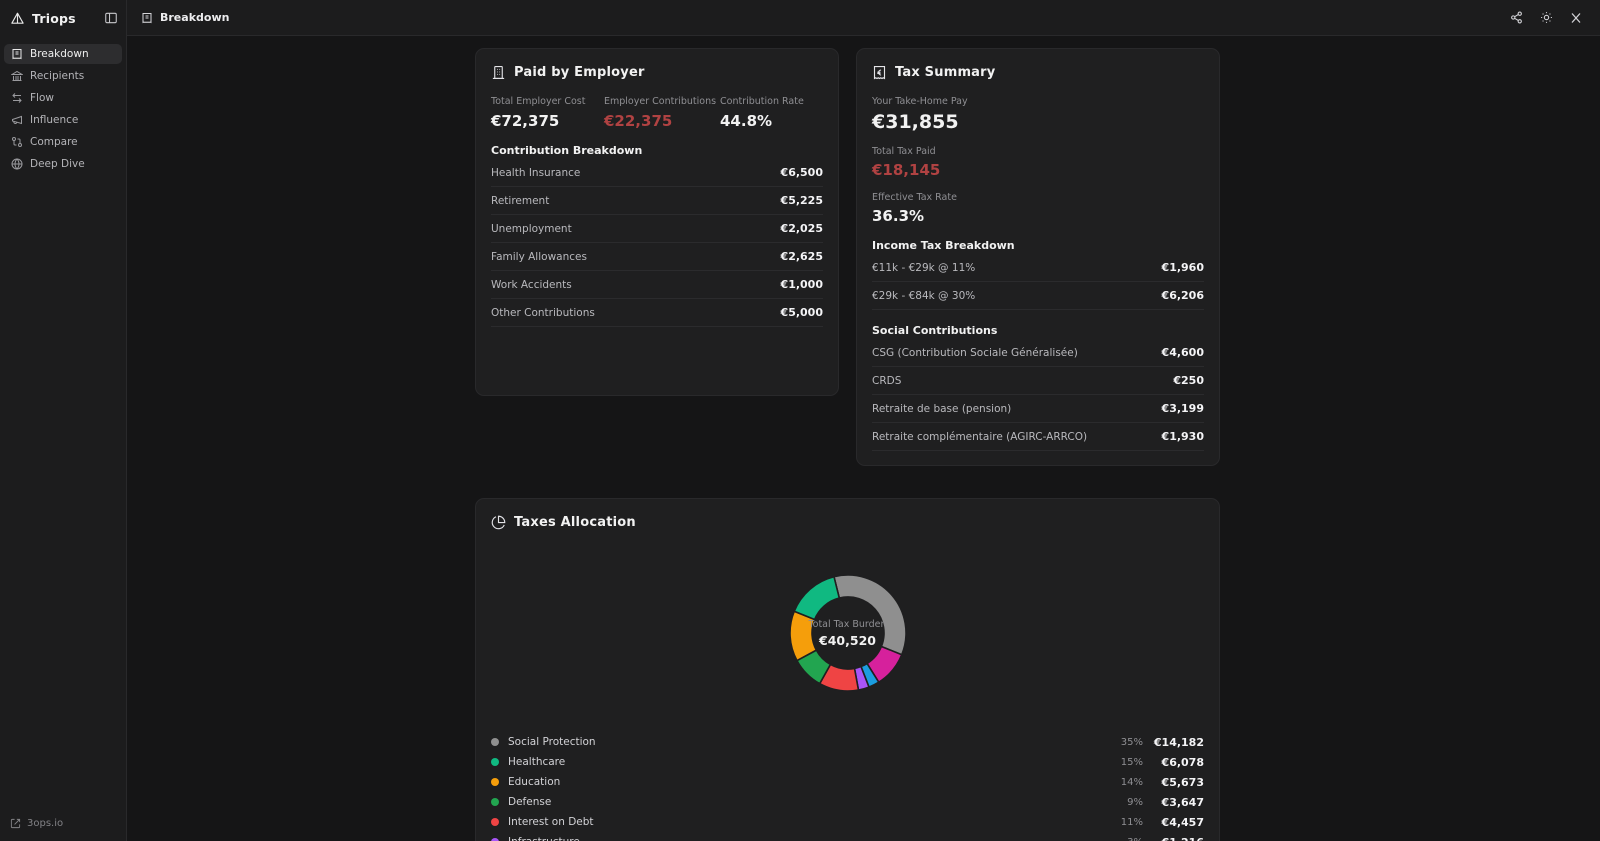 Image resolution: width=1600 pixels, height=841 pixels. What do you see at coordinates (54, 142) in the screenshot?
I see `sidebar-item-label: Compare` at bounding box center [54, 142].